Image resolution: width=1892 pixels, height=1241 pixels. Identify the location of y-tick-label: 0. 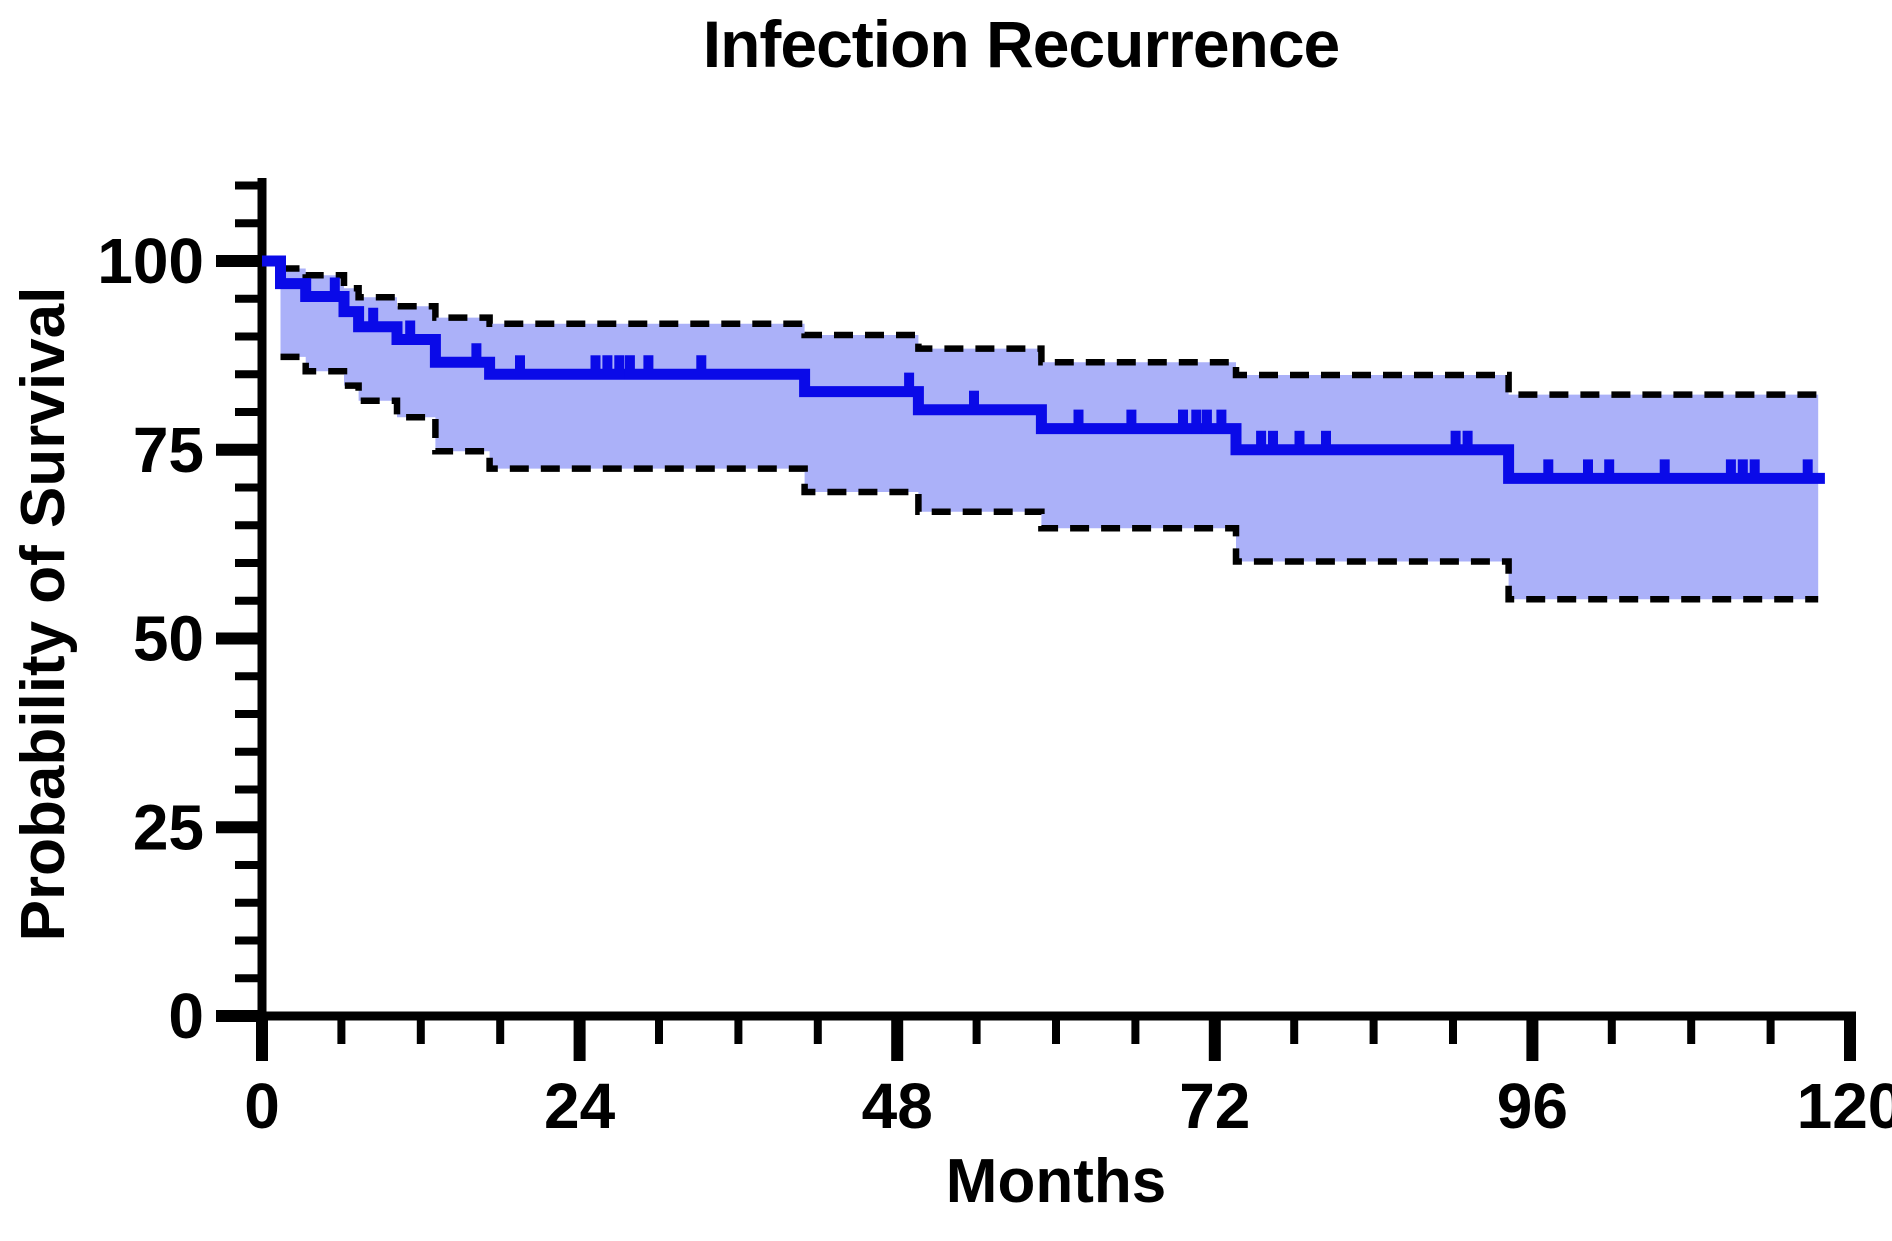
(186, 1016).